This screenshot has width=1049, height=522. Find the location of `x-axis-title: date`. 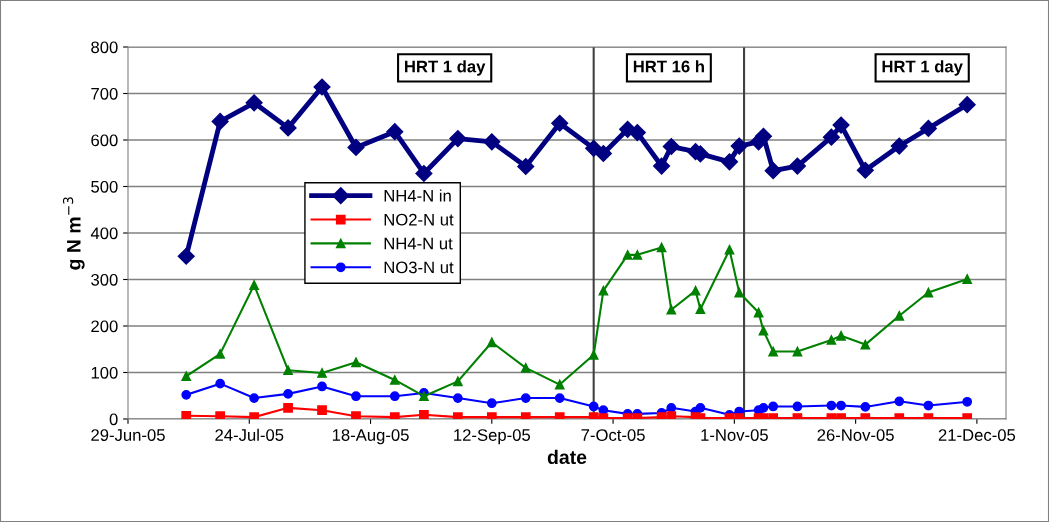

x-axis-title: date is located at coordinates (567, 457).